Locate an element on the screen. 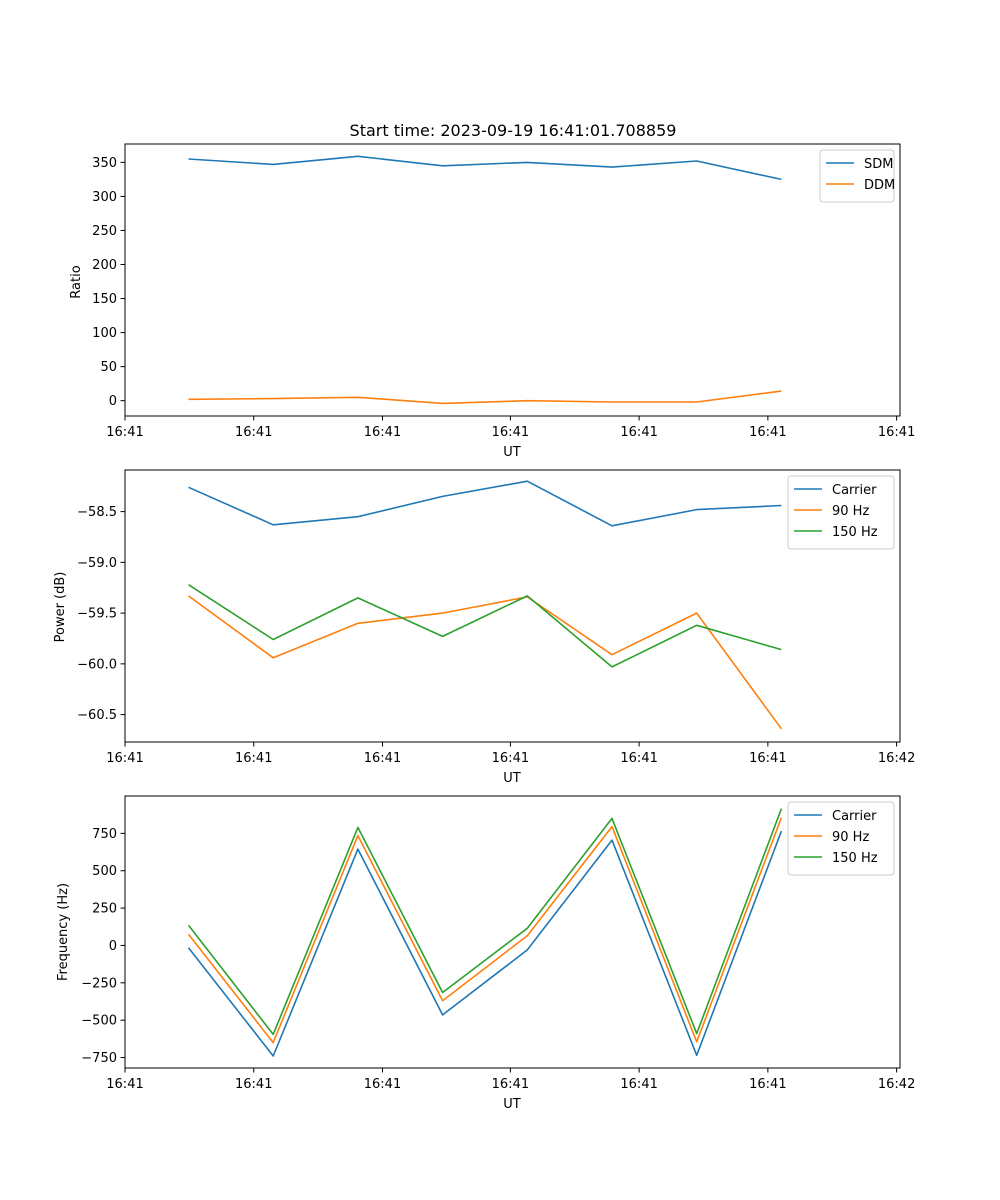 This screenshot has height=1200, width=1000. y-tick-label: −60.0 is located at coordinates (97, 664).